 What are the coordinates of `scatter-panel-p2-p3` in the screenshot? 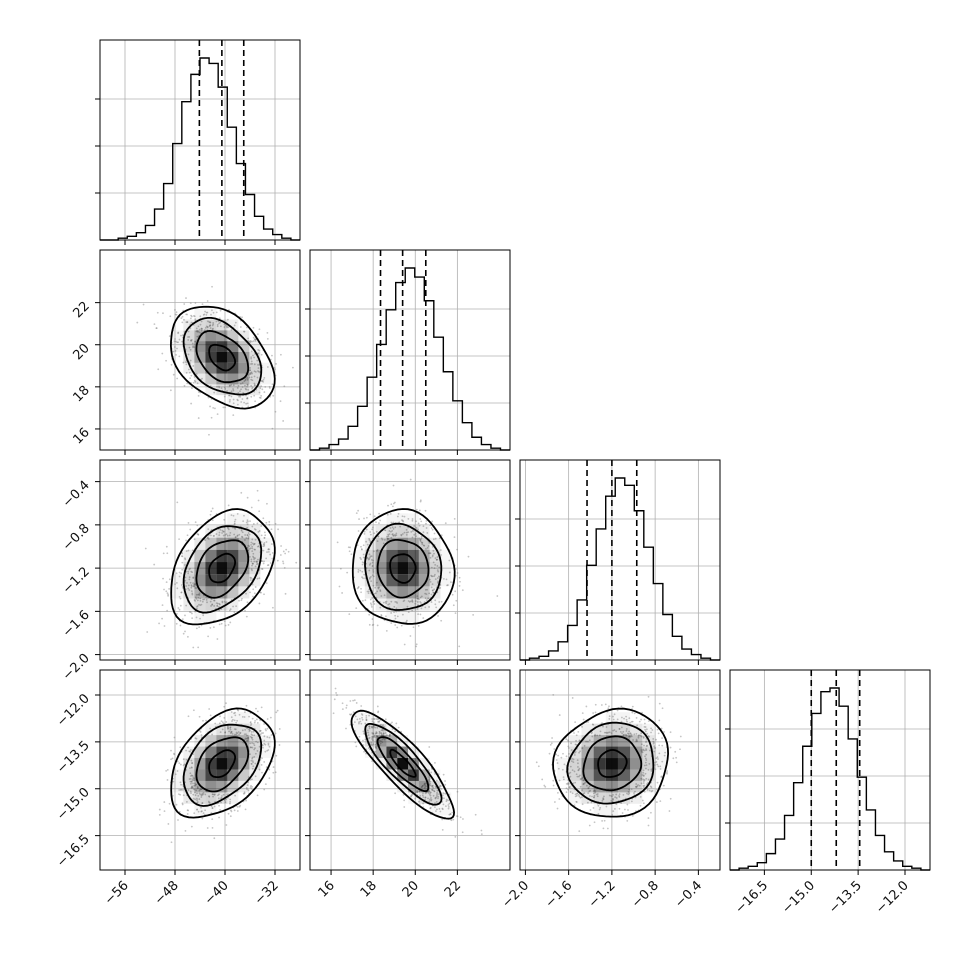 It's located at (408, 562).